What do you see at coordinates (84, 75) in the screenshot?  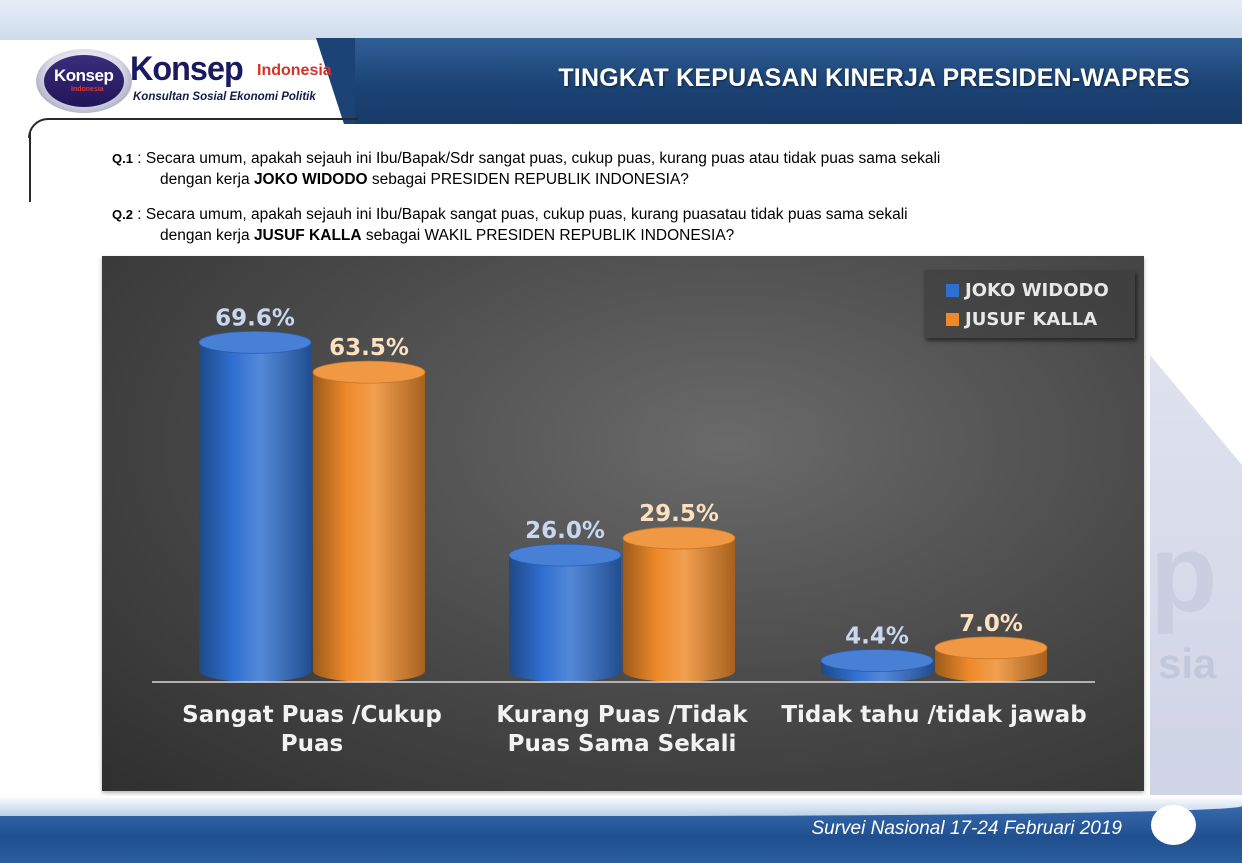 I see `logo-emblem-text: Konsep` at bounding box center [84, 75].